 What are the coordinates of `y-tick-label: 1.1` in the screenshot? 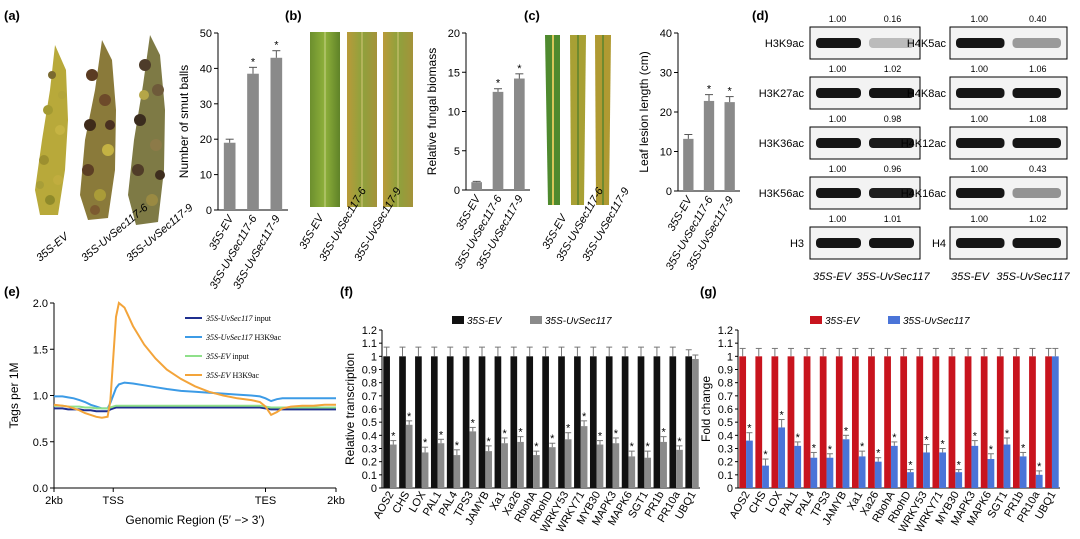 It's located at (369, 344).